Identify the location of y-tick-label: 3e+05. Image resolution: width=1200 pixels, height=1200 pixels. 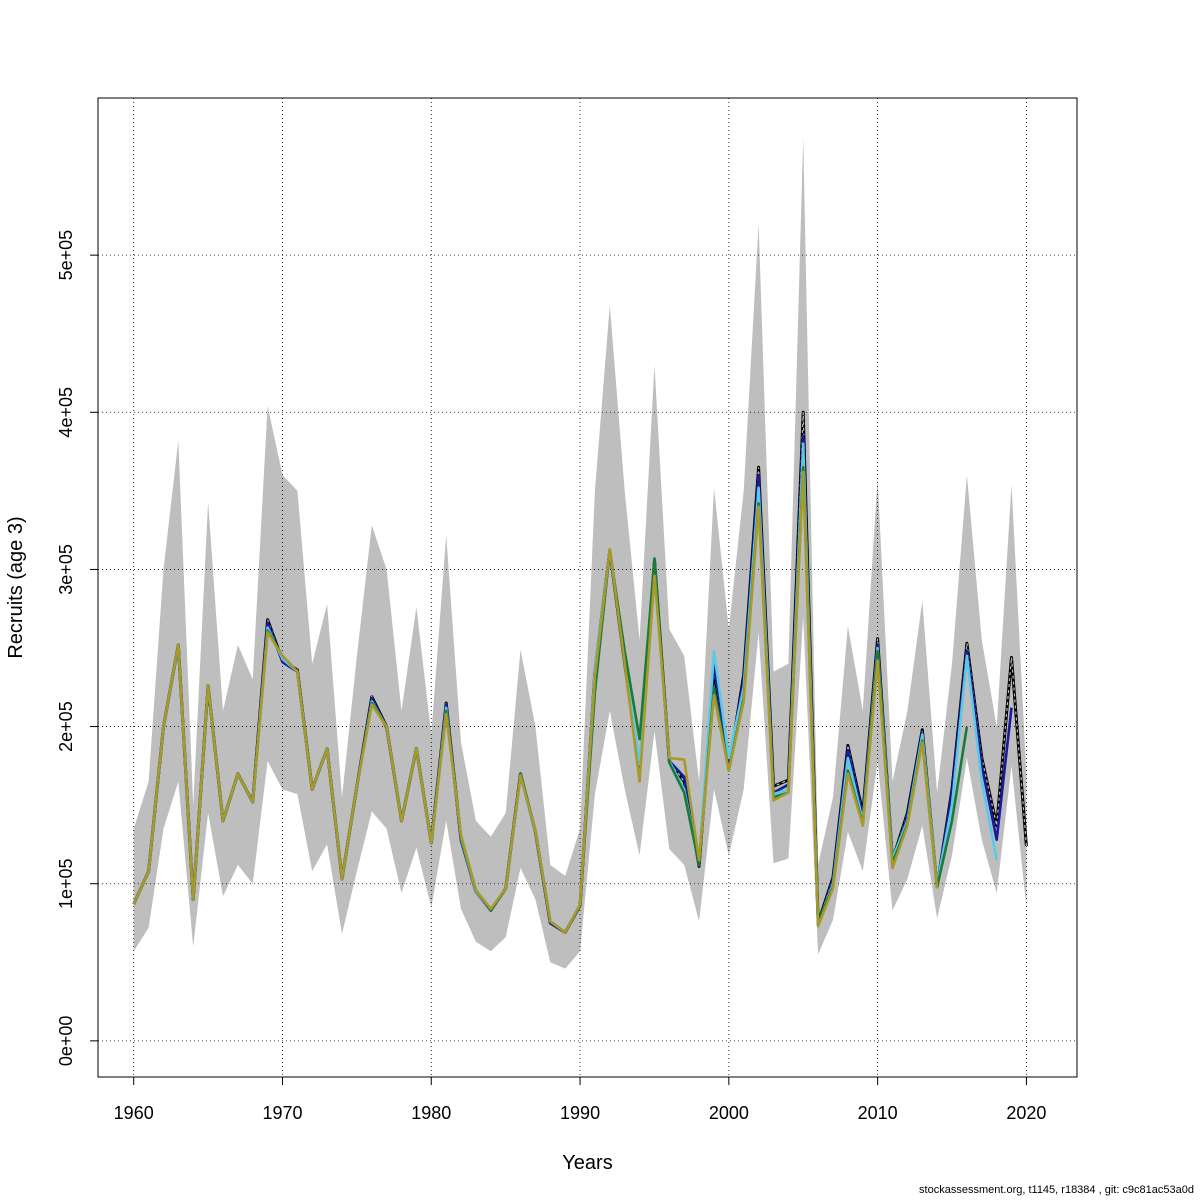
(66, 569).